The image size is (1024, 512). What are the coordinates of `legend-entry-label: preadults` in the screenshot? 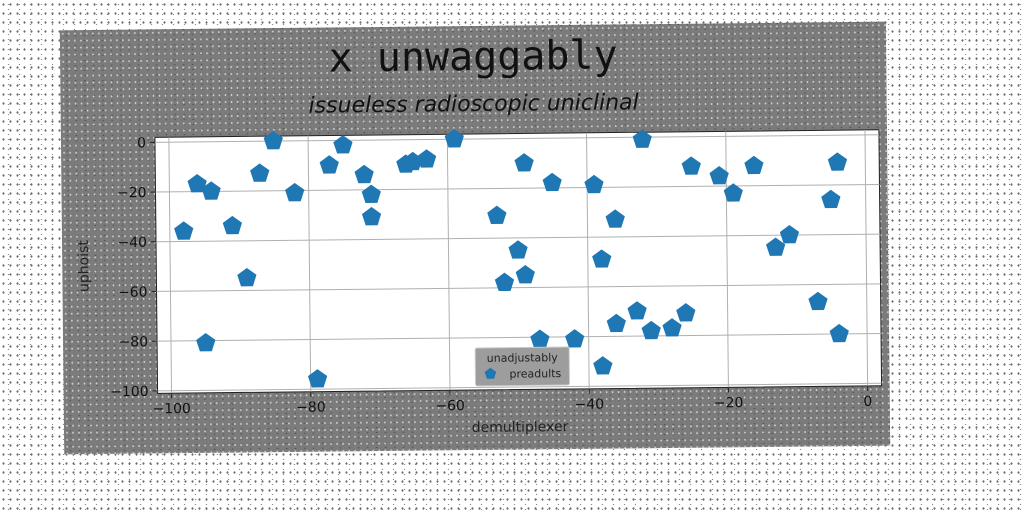 It's located at (535, 374).